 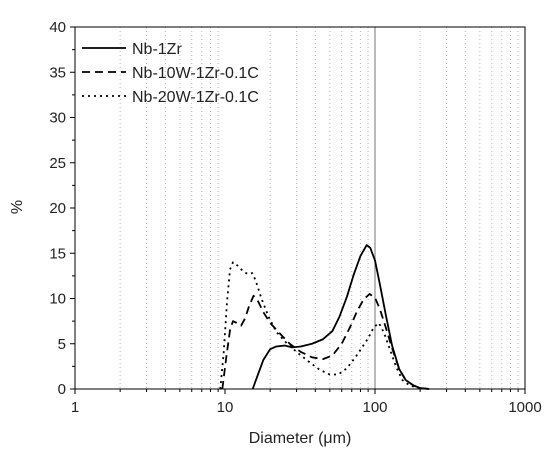 I want to click on y-tick-label: 0, so click(x=62, y=389).